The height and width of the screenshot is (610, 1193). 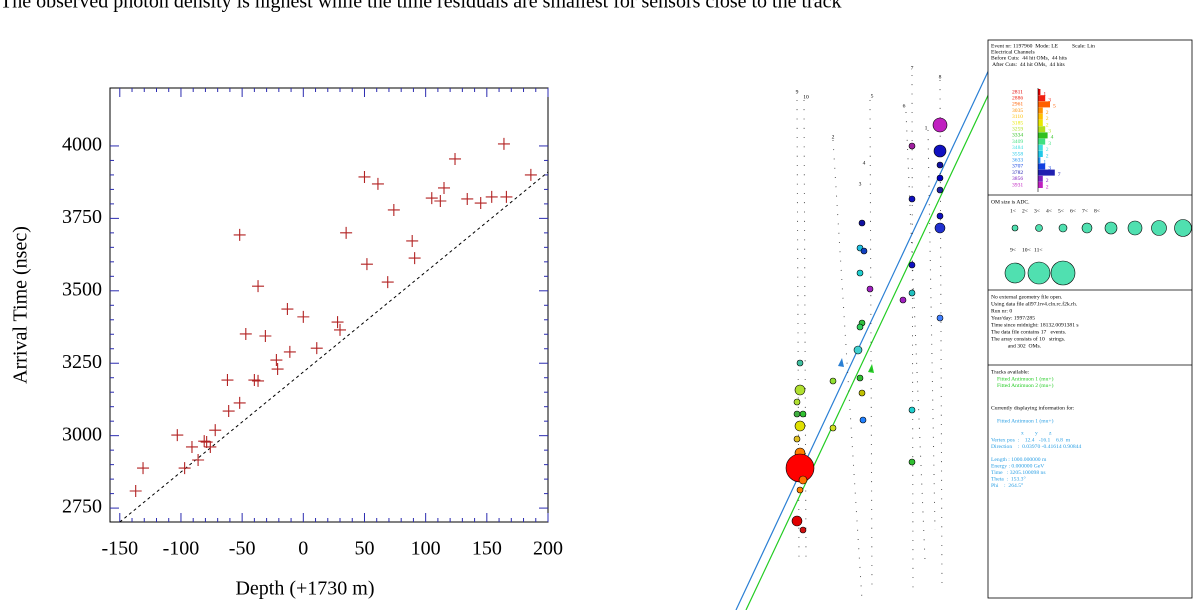 What do you see at coordinates (1008, 478) in the screenshot?
I see `track-info: Theta : 153.3°` at bounding box center [1008, 478].